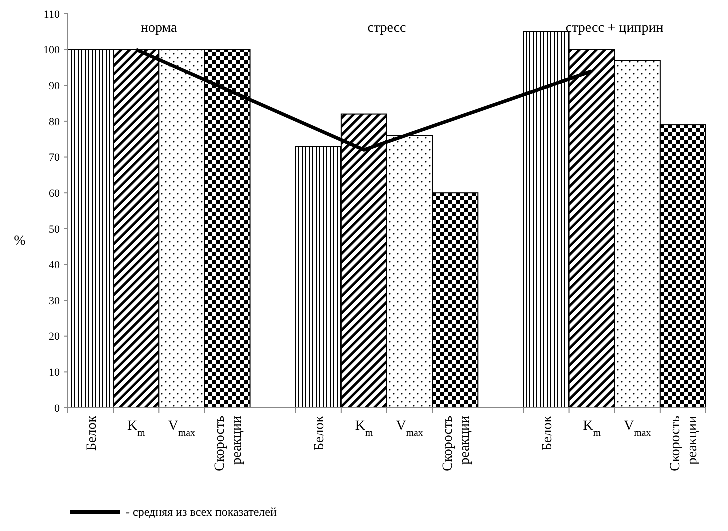 This screenshot has height=531, width=728. Describe the element at coordinates (54, 230) in the screenshot. I see `y-tick-label: 50` at that location.